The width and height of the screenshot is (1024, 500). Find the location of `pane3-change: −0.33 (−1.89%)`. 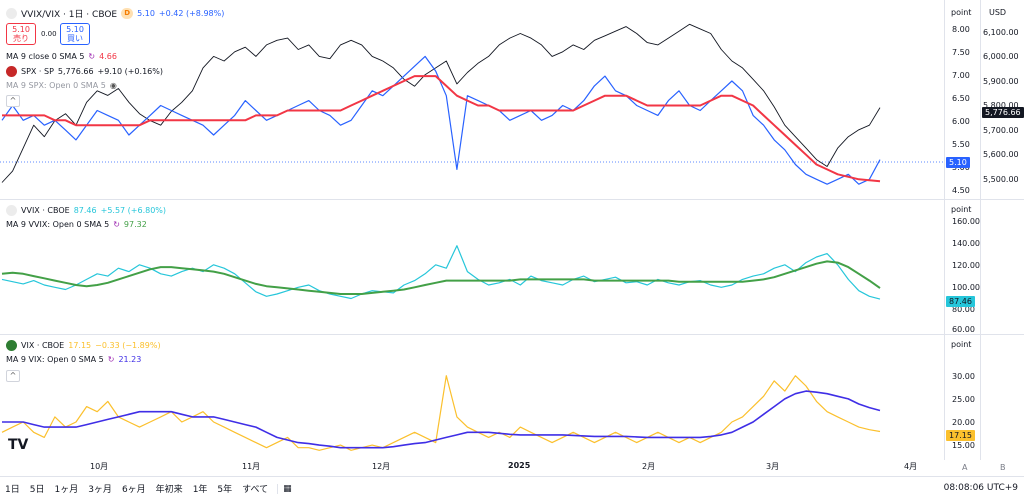

pane3-change: −0.33 (−1.89%) is located at coordinates (128, 345).